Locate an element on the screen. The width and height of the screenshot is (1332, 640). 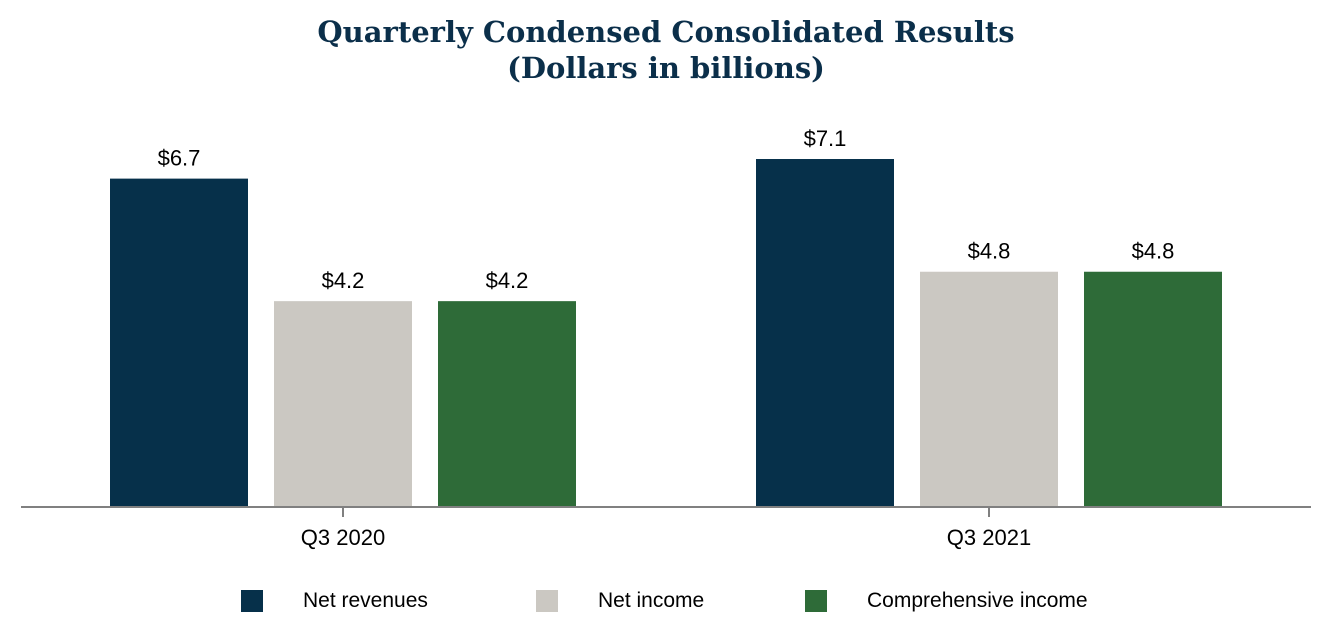
data-label-net-revenues-q3-2021: $7.1 is located at coordinates (825, 138).